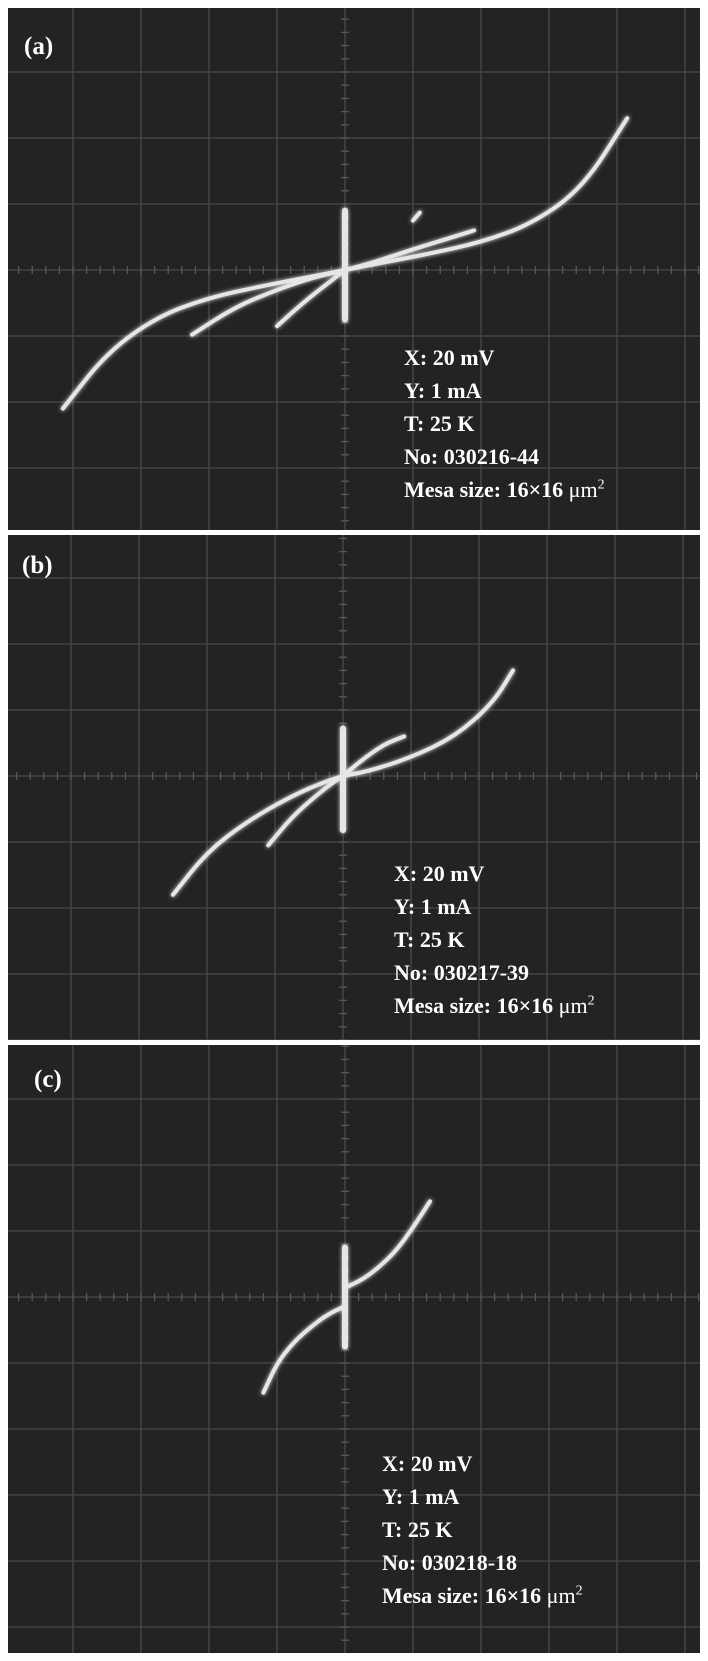 This screenshot has height=1661, width=708. I want to click on sample-number-label: No: 030218-18, so click(450, 1562).